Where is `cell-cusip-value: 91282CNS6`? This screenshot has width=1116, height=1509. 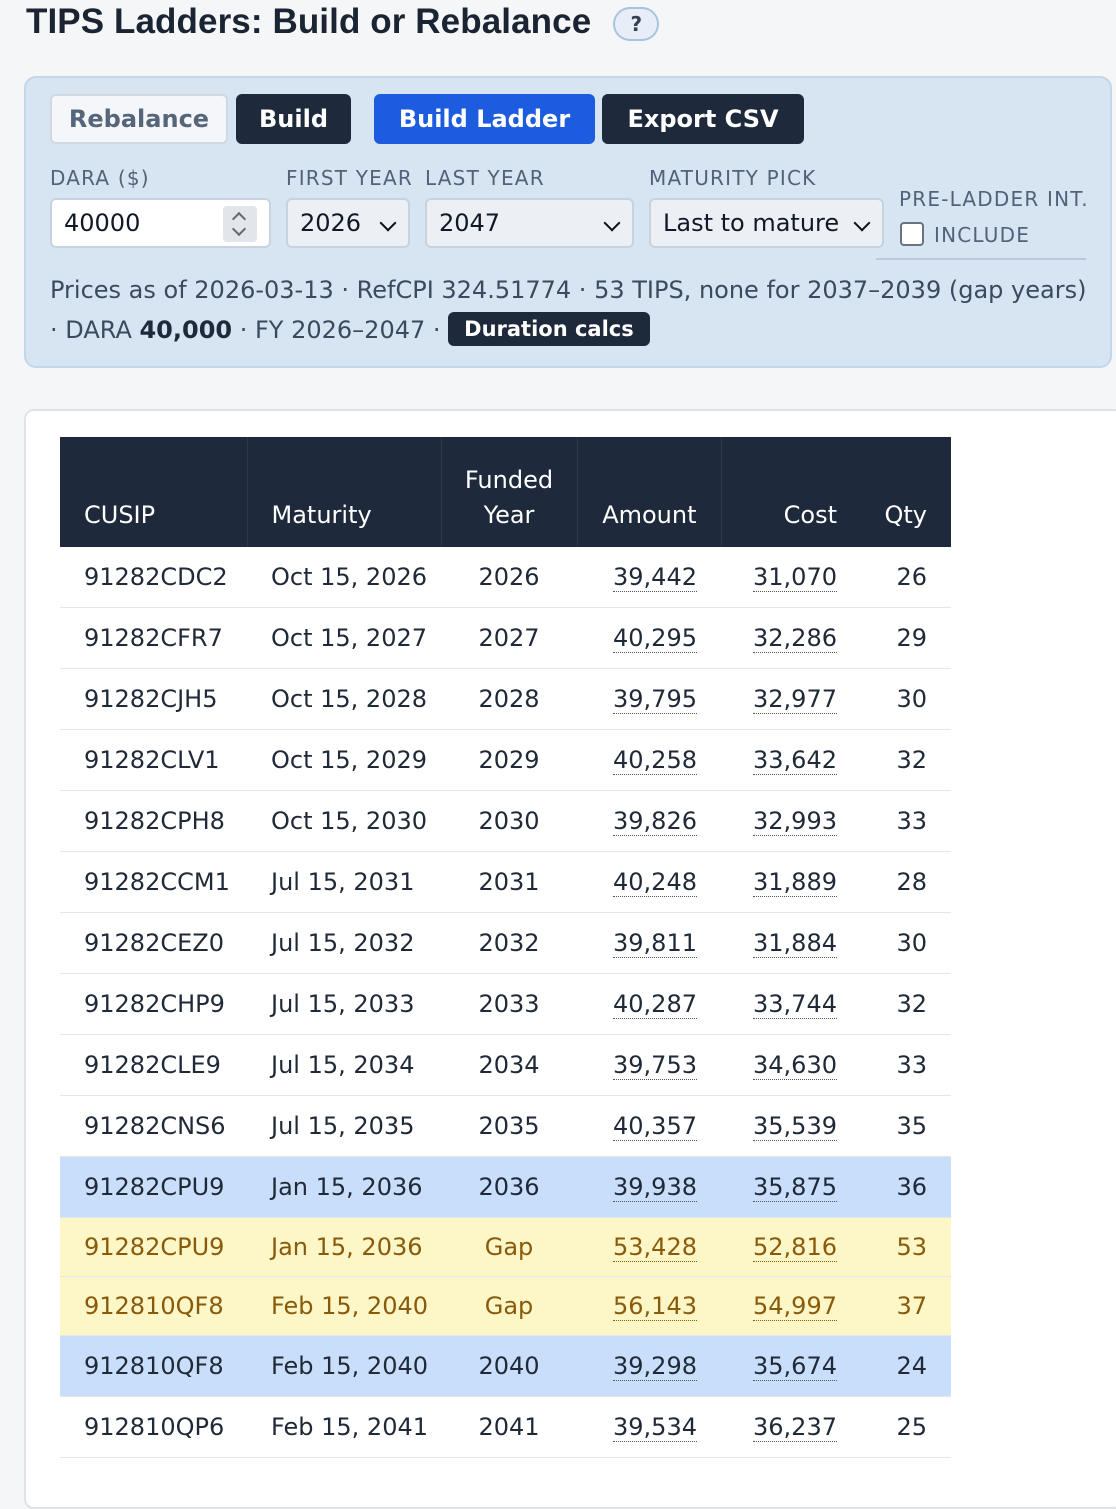
cell-cusip-value: 91282CNS6 is located at coordinates (155, 1126).